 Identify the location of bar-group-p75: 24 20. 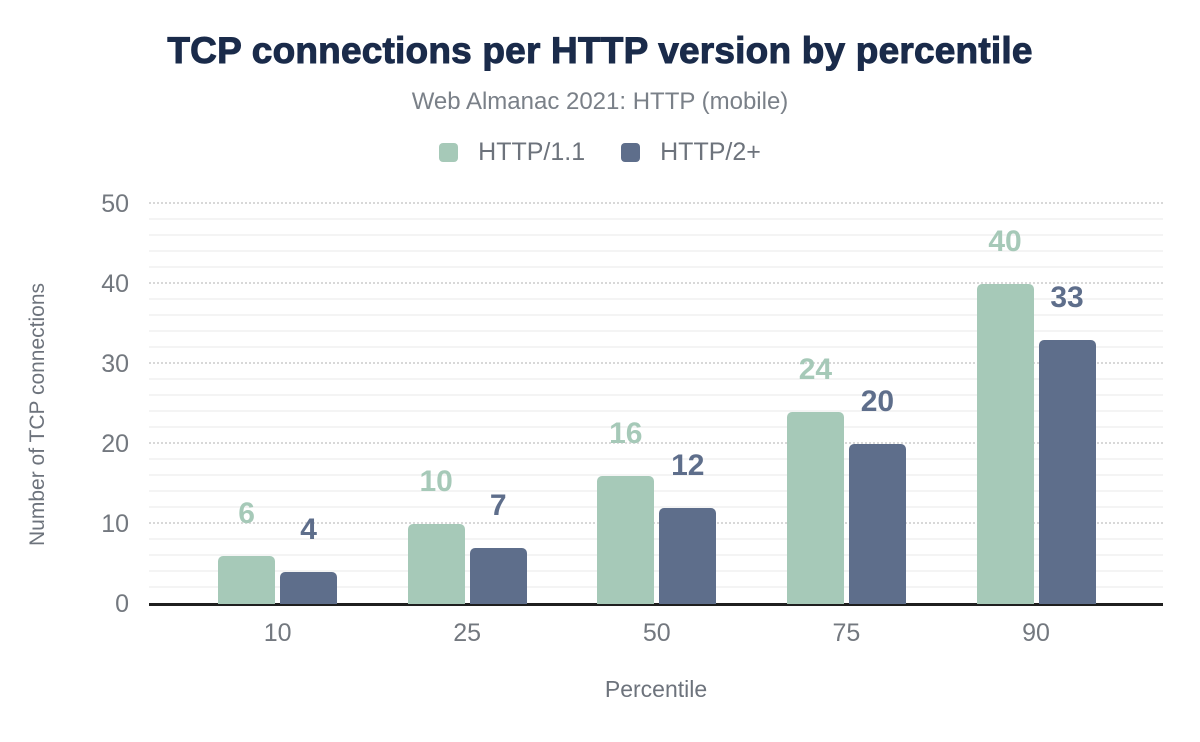
(846, 404).